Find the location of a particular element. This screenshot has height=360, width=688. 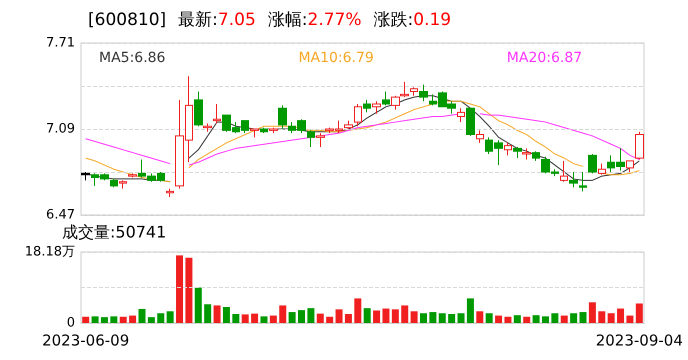

text: MA5:6.86 is located at coordinates (132, 58).